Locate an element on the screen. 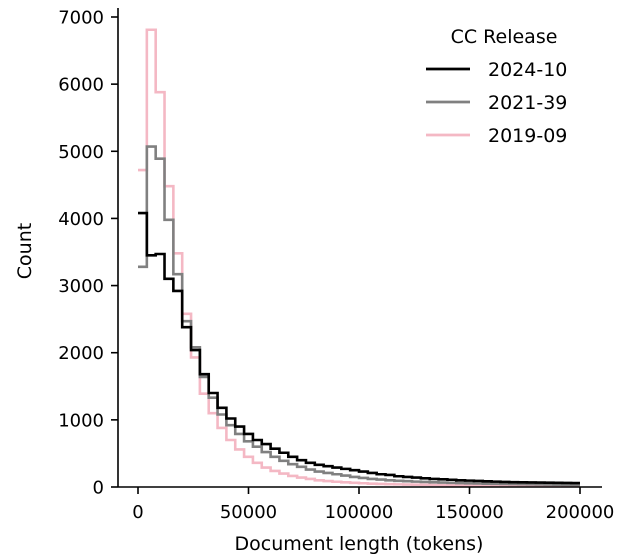  legend: 2024-10 2021-39 2019-09 is located at coordinates (496, 103).